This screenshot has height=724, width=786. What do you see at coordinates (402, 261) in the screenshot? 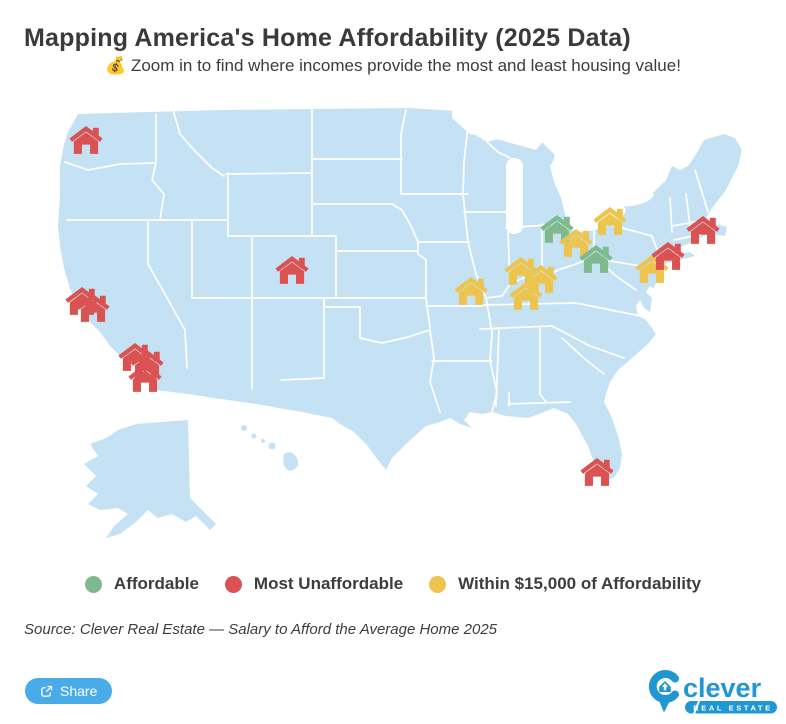
I see `state-borders-plains` at bounding box center [402, 261].